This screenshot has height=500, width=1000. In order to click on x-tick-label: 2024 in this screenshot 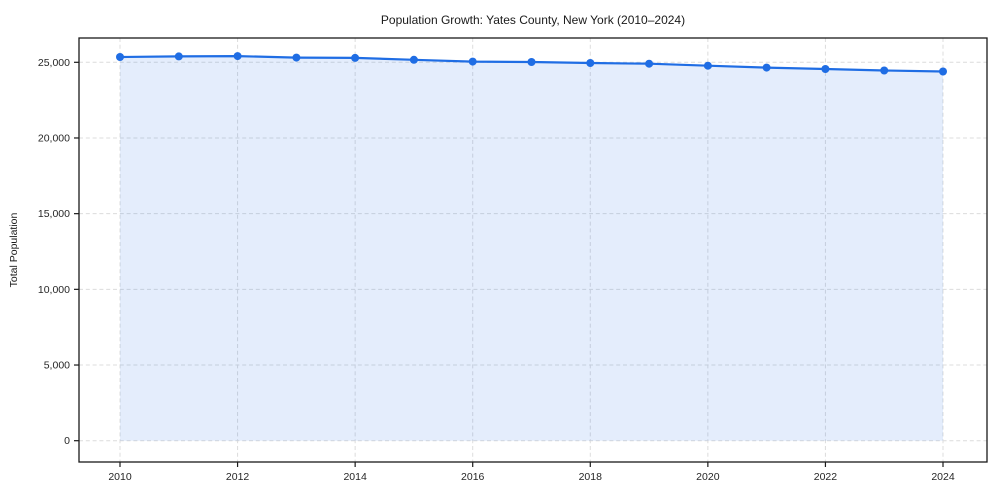, I will do `click(943, 477)`.